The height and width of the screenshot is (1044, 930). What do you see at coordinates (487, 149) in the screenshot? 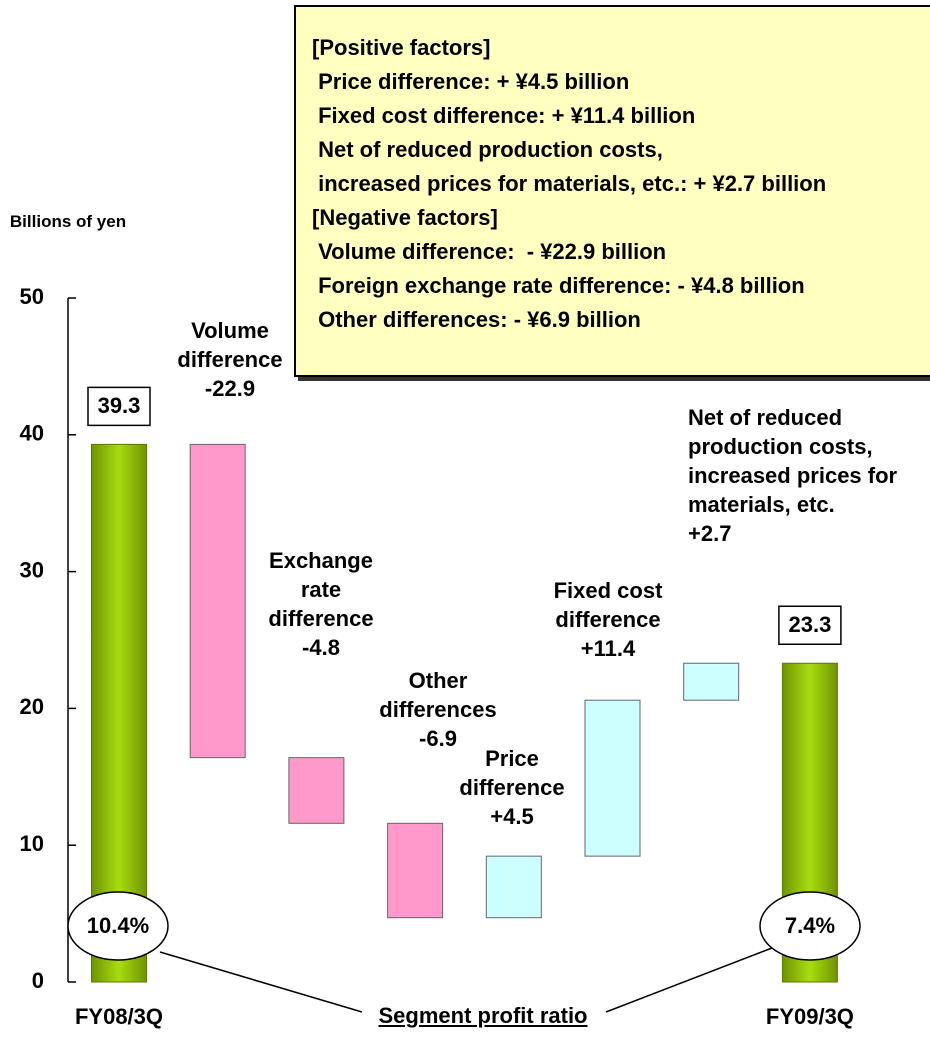
I see `note-line: Net of reduced production costs,` at bounding box center [487, 149].